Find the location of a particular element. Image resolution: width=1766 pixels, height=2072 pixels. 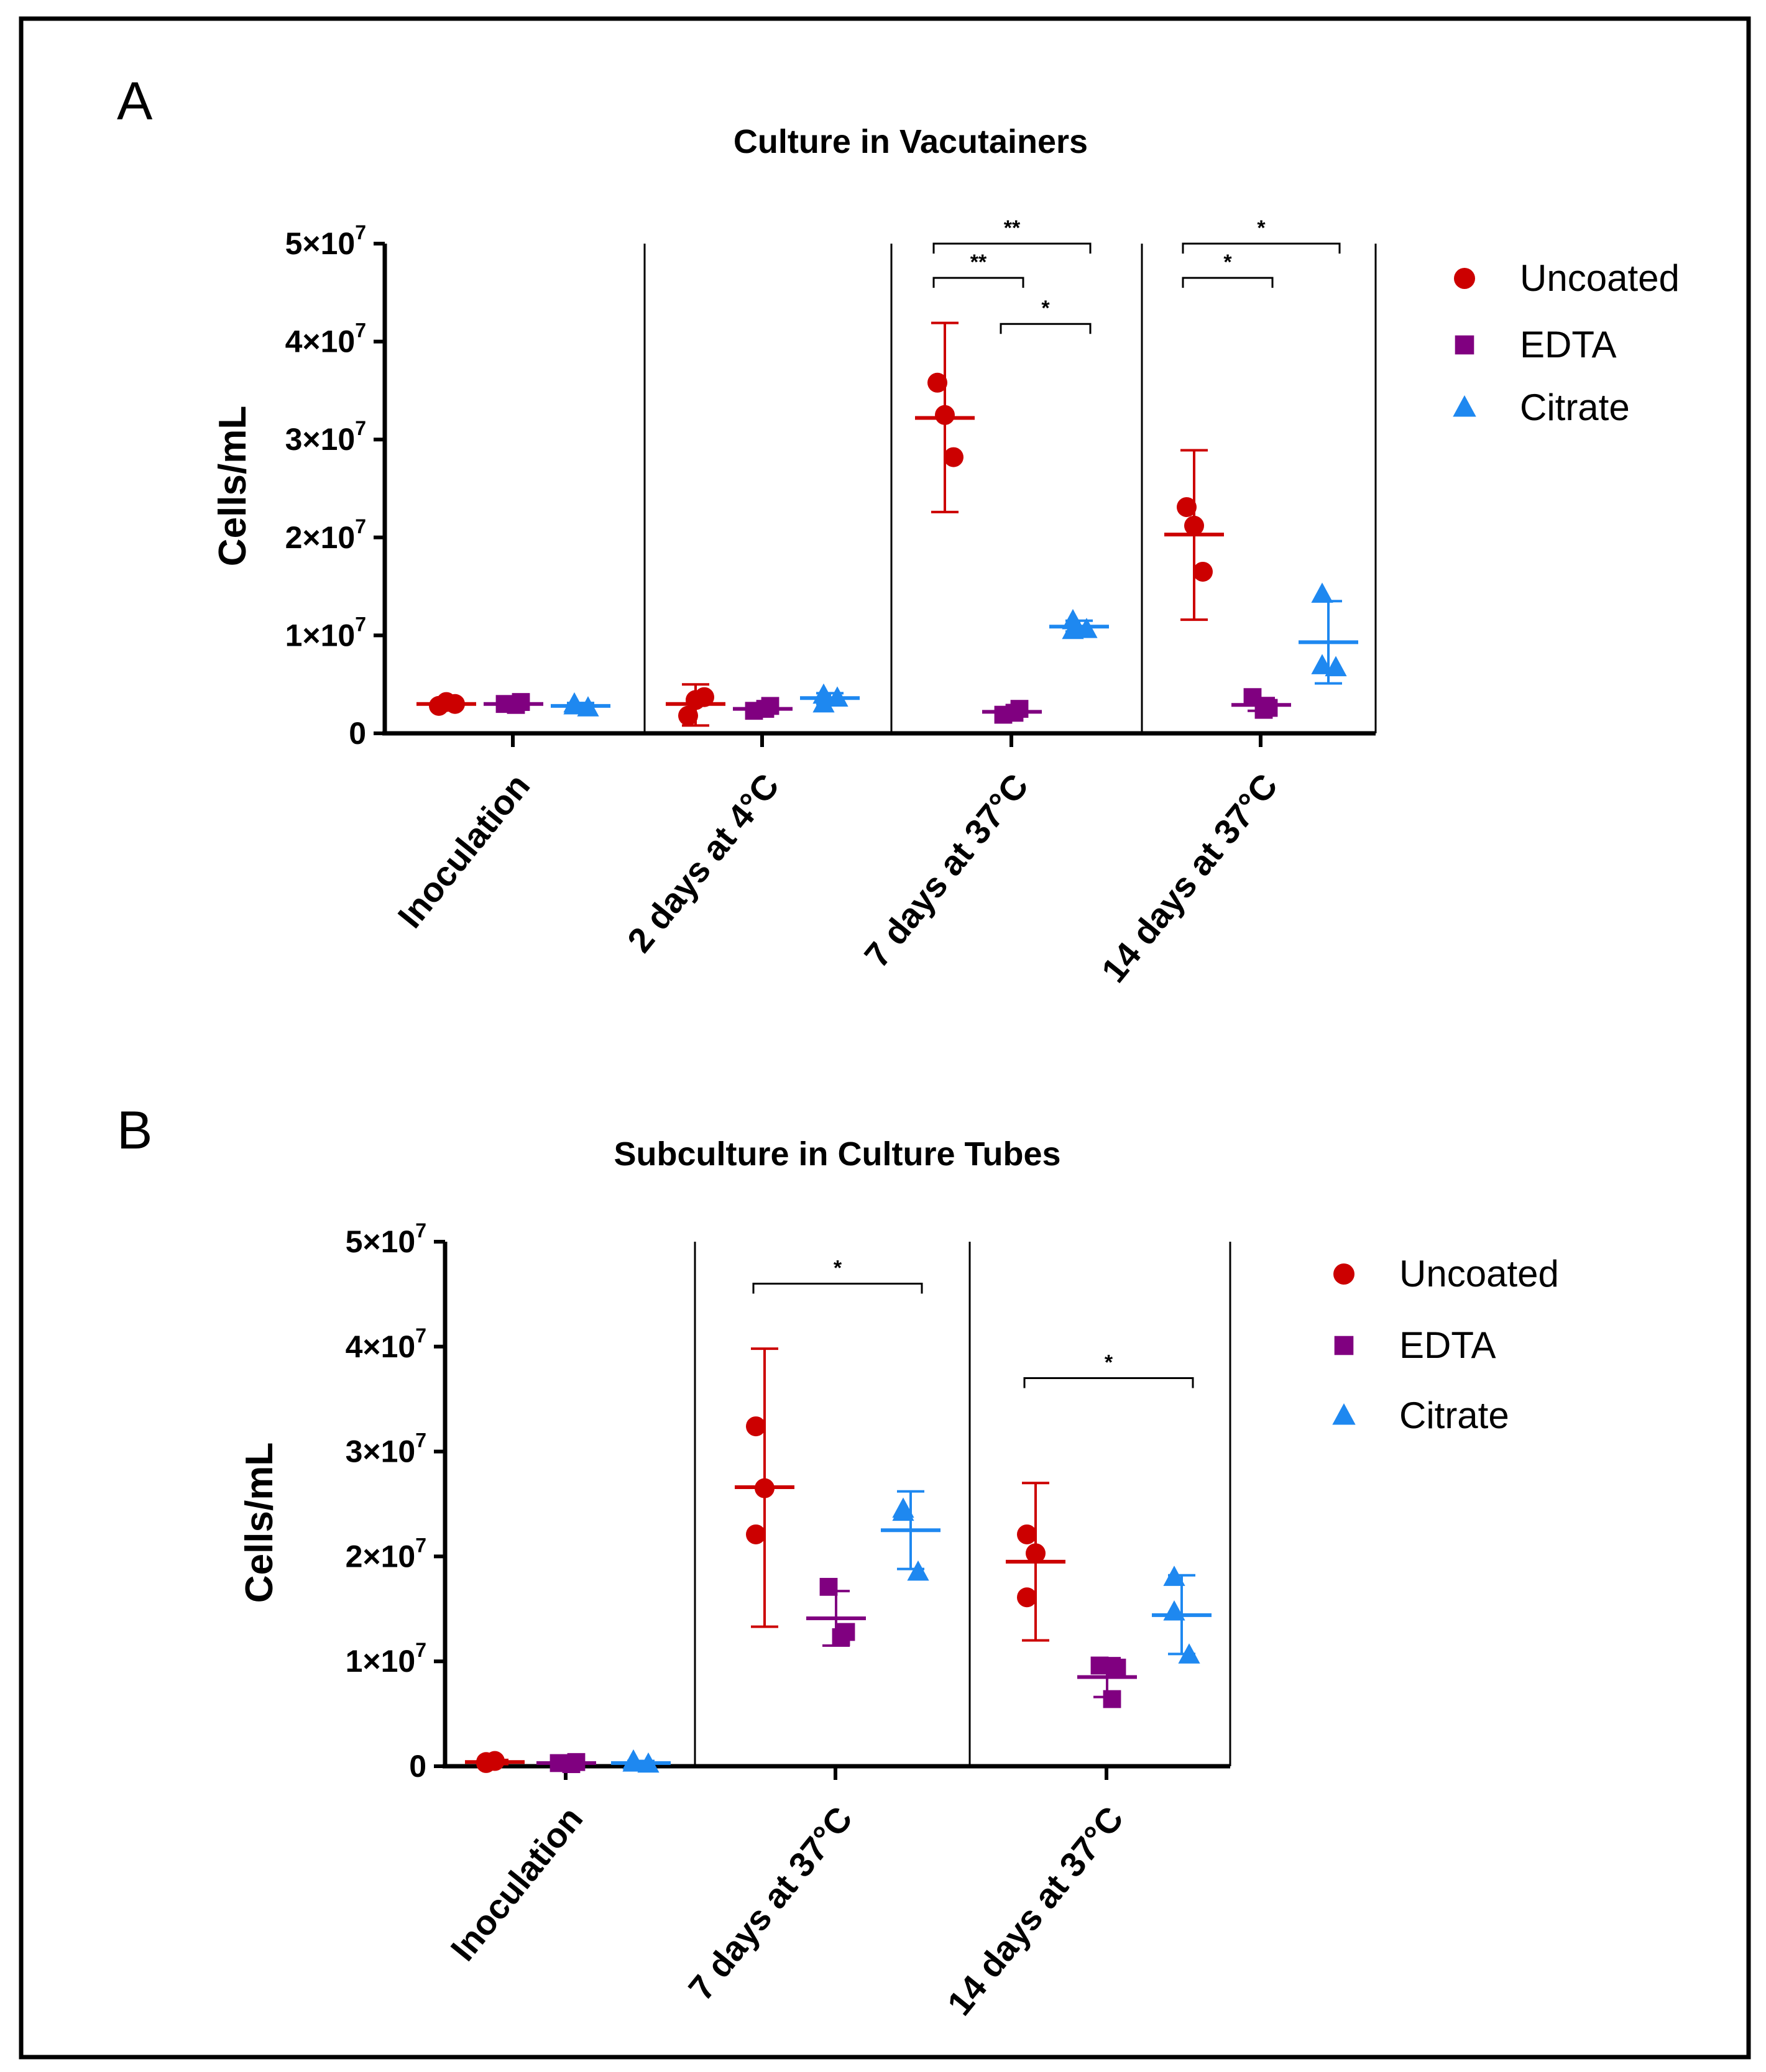

significance-1-label: * is located at coordinates (838, 1268).